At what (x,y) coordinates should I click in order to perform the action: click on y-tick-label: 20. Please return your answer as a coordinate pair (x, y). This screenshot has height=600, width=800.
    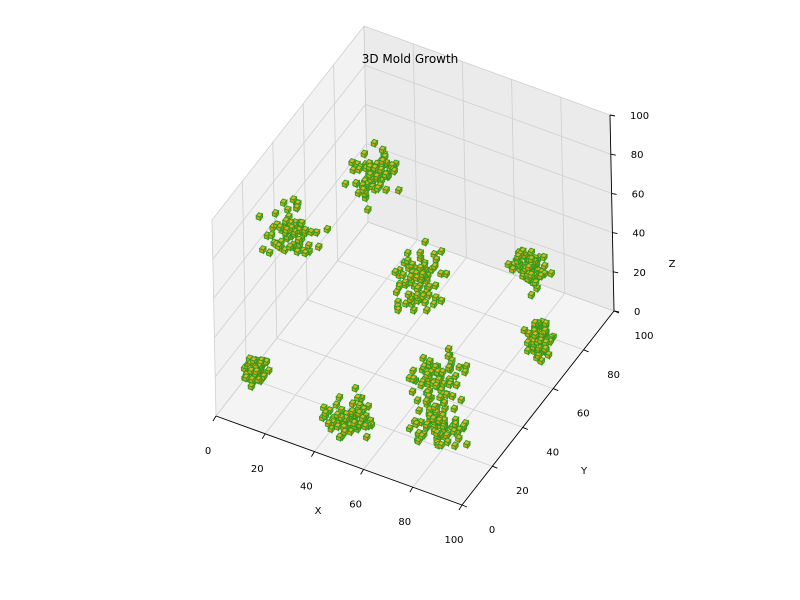
    Looking at the image, I should click on (522, 491).